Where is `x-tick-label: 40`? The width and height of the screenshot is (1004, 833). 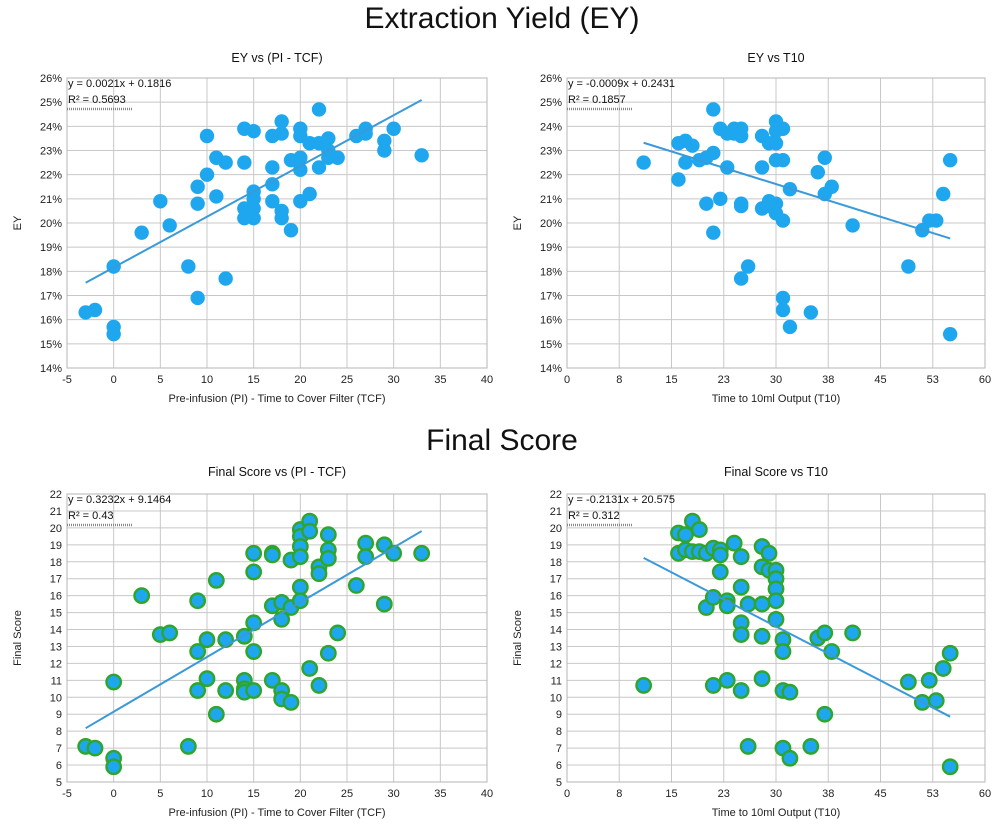 x-tick-label: 40 is located at coordinates (487, 380).